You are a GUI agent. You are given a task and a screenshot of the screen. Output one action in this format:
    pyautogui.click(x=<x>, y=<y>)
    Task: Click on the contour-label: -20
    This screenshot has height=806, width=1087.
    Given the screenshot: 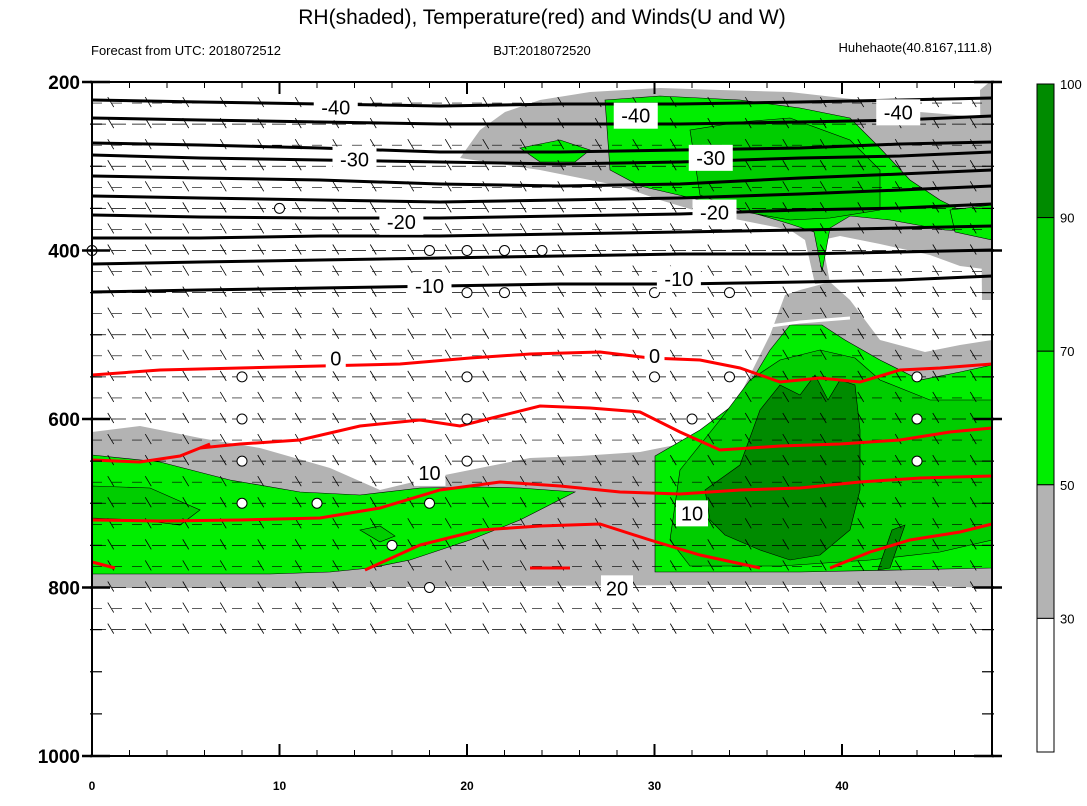 What is the action you would take?
    pyautogui.click(x=401, y=223)
    